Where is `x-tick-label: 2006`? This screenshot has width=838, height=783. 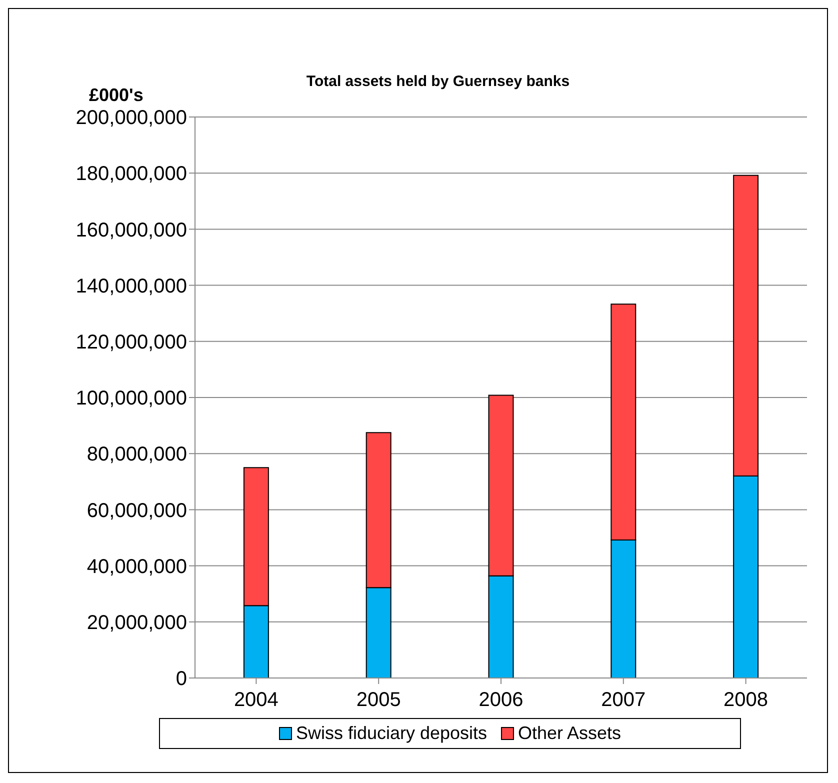 x-tick-label: 2006 is located at coordinates (501, 700).